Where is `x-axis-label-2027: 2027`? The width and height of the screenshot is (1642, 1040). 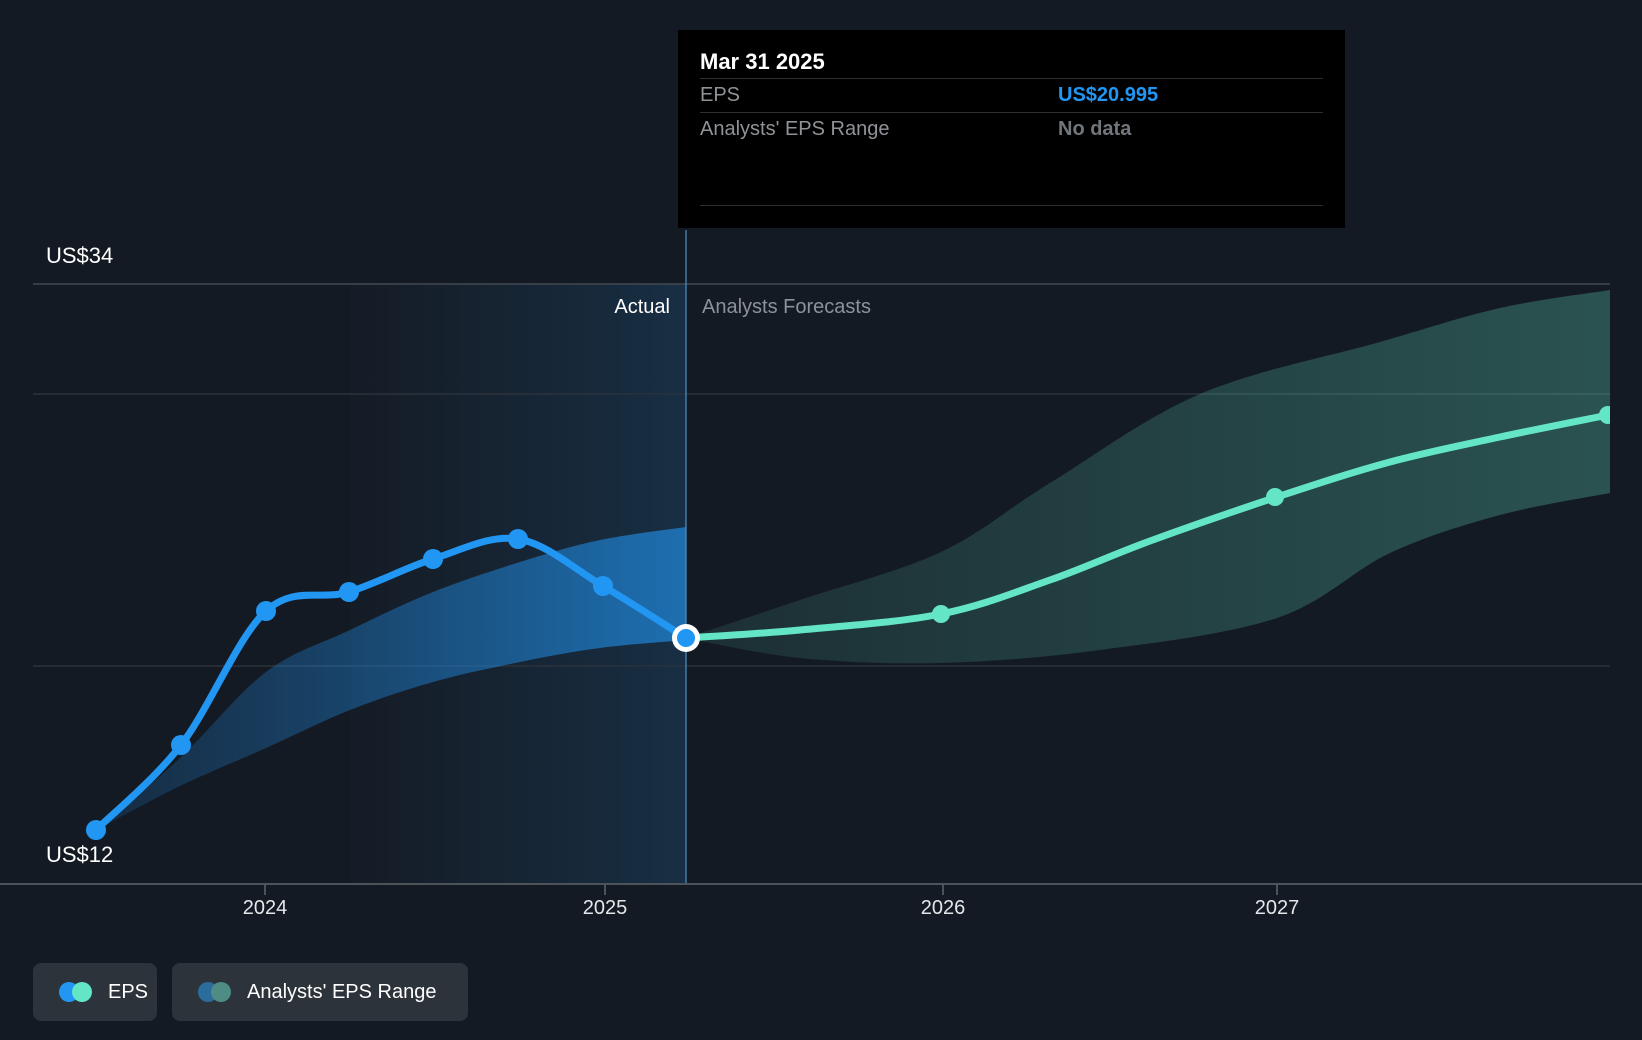 x-axis-label-2027: 2027 is located at coordinates (1277, 908).